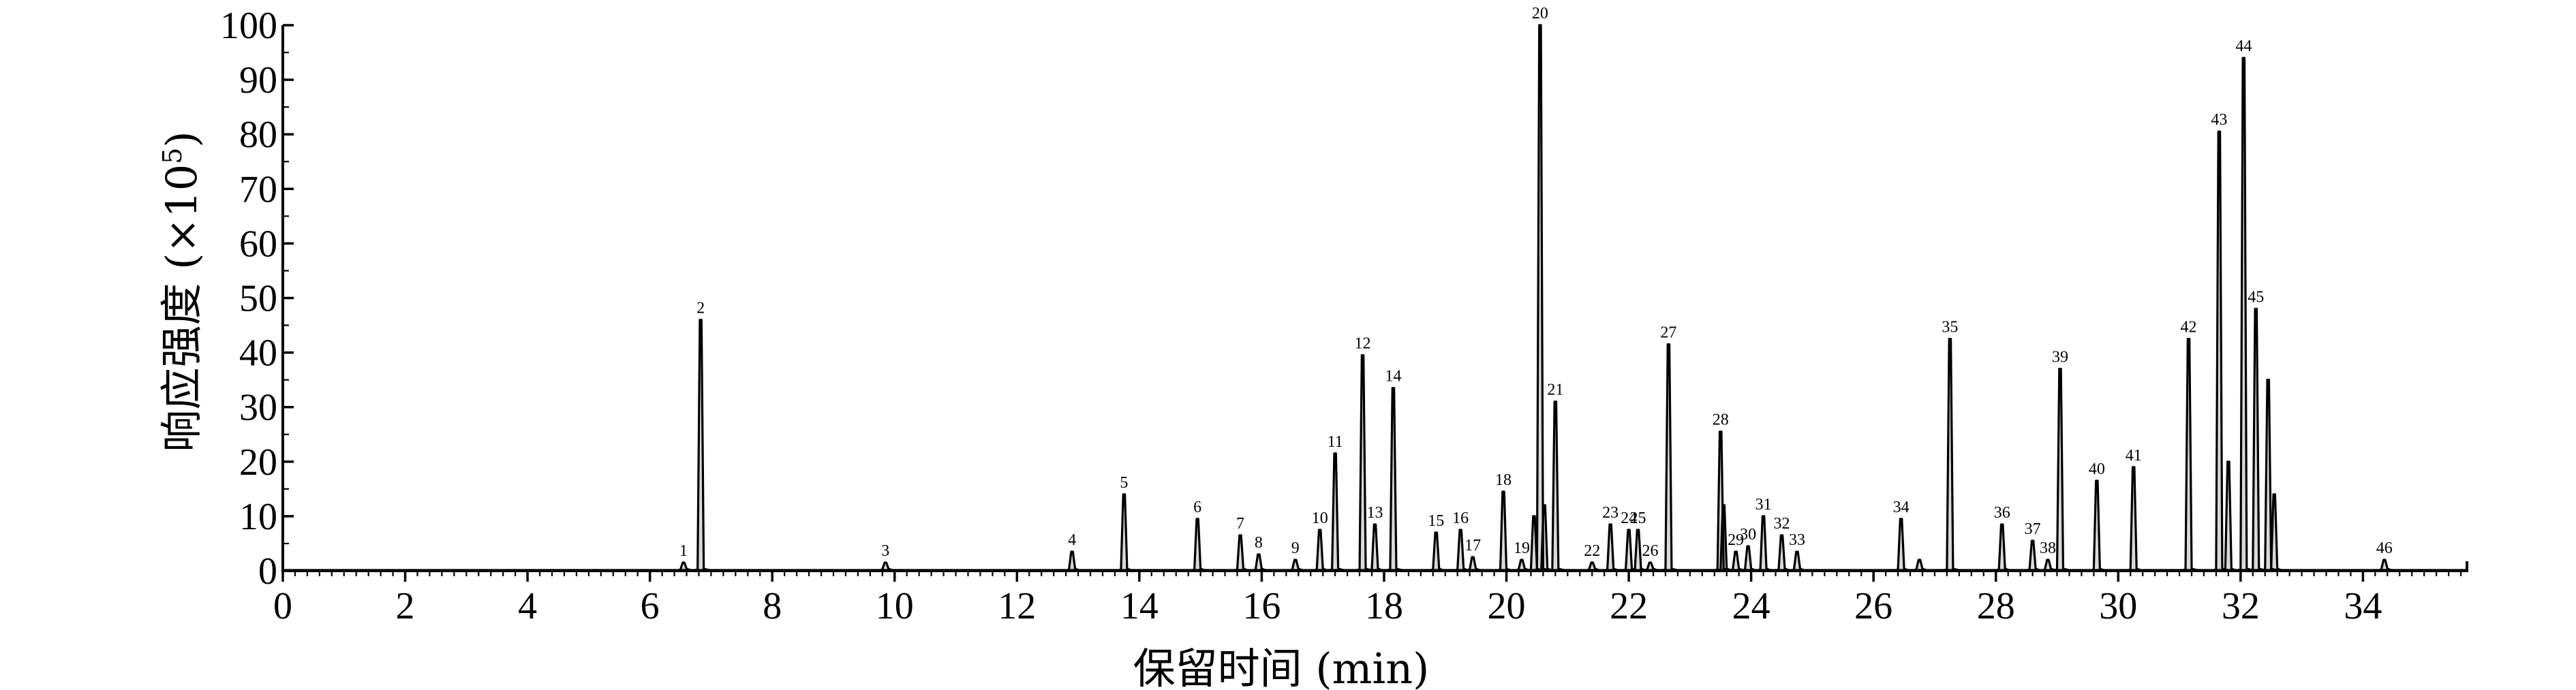  I want to click on y-tick-label: 30, so click(258, 408).